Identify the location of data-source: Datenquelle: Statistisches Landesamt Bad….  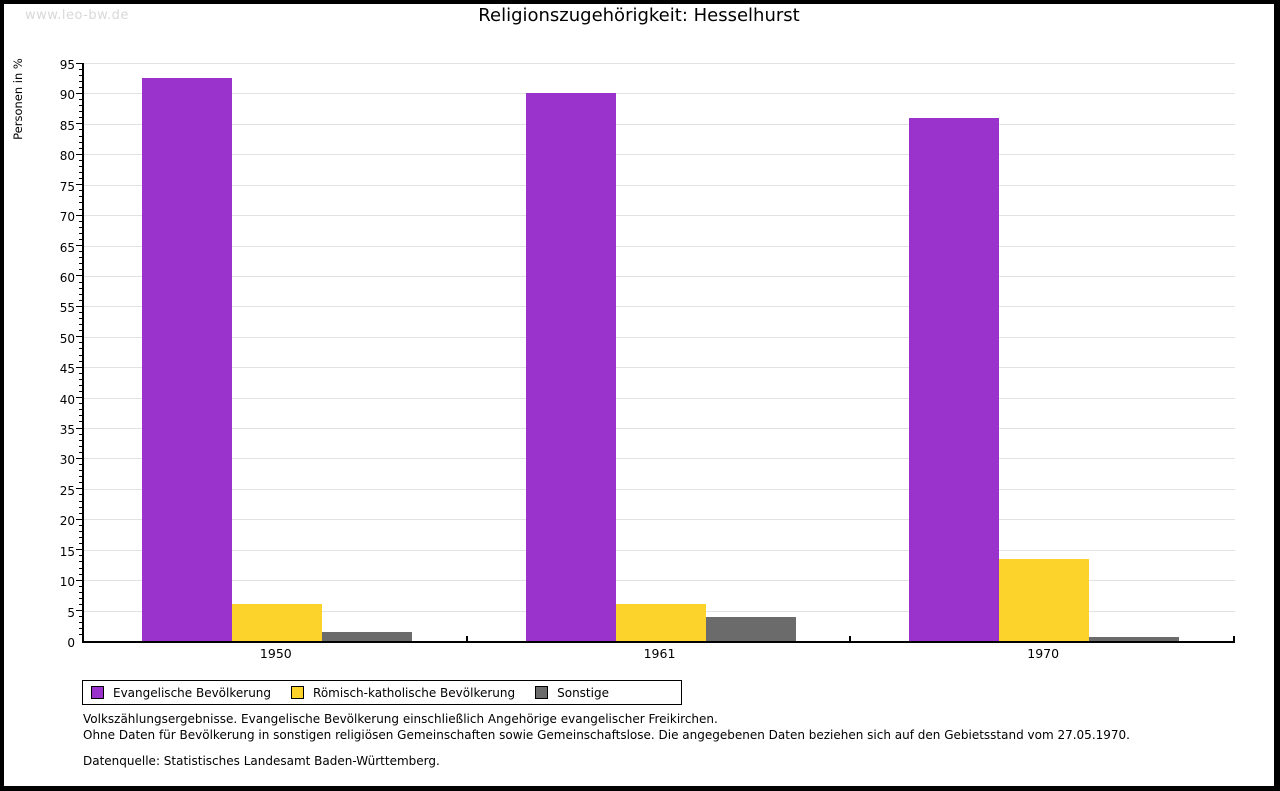
(261, 761).